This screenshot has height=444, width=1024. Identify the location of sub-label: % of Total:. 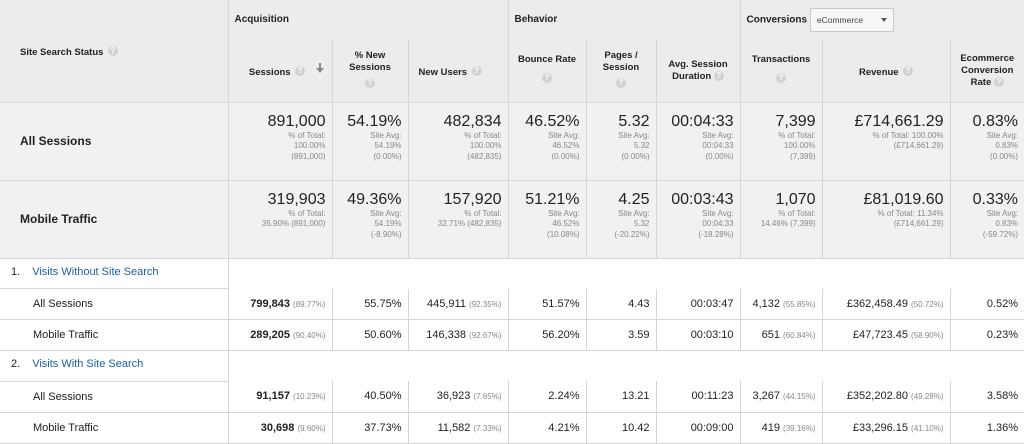
(483, 135).